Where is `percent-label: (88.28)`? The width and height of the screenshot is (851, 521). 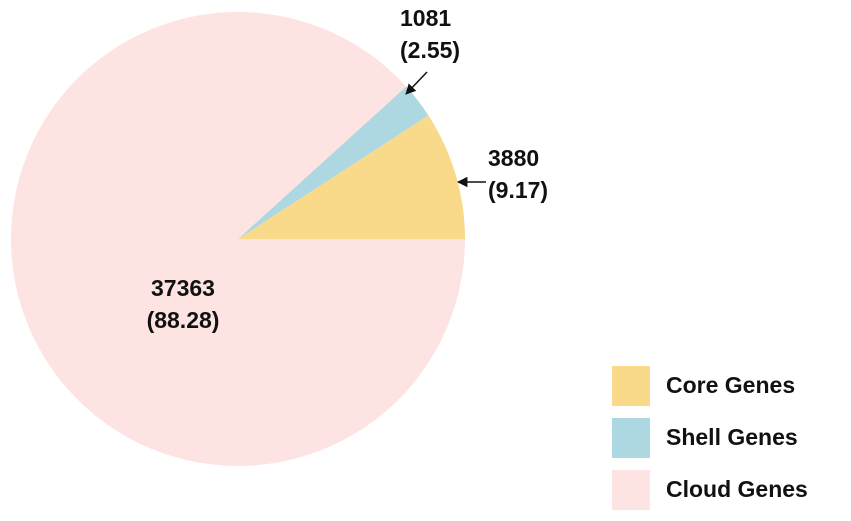
percent-label: (88.28) is located at coordinates (183, 320).